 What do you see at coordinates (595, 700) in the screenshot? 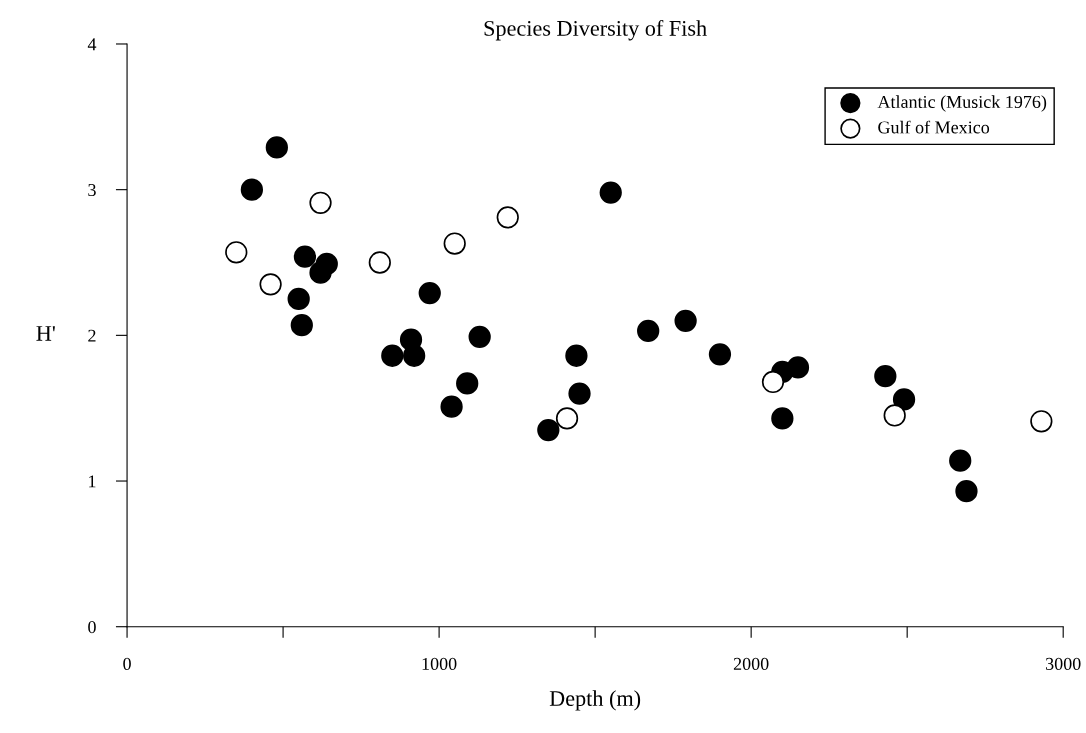
I see `x-axis-title: Depth (m)` at bounding box center [595, 700].